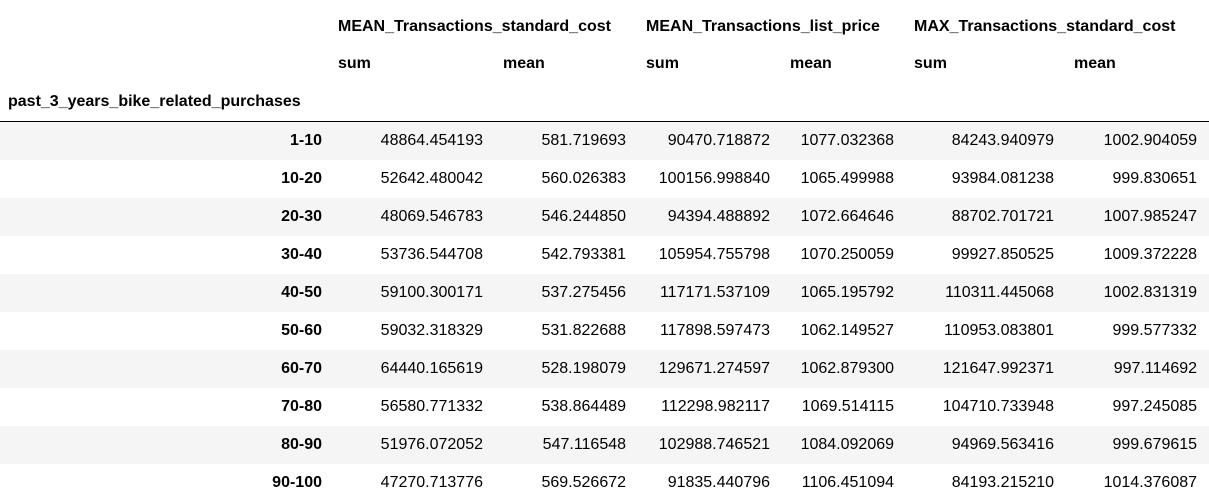 The image size is (1209, 500). I want to click on table-cell: 53736.544708, so click(412, 255).